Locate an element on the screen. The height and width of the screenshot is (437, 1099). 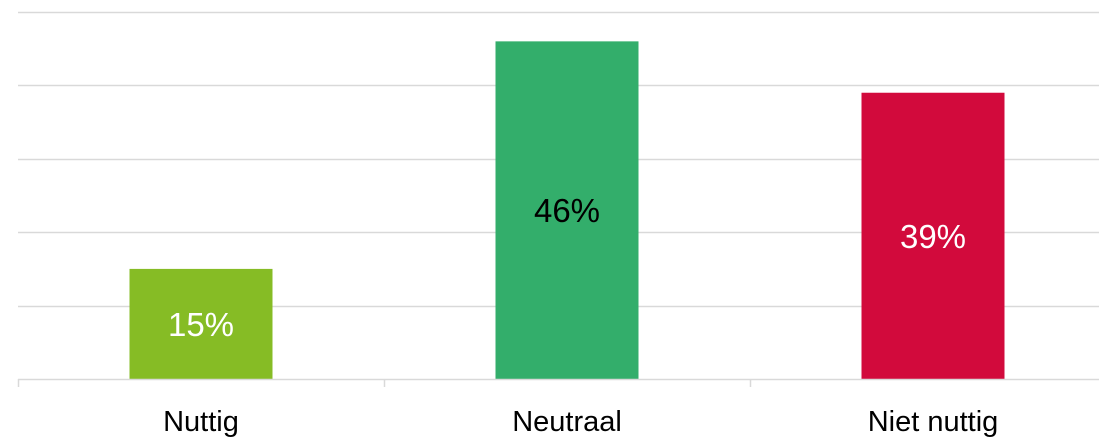
bar-neutraal is located at coordinates (567, 210).